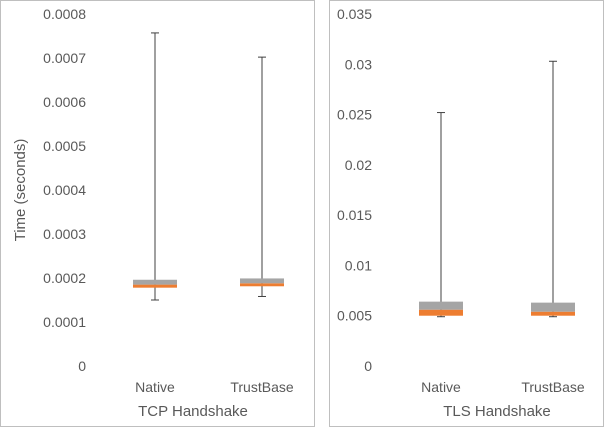 The image size is (604, 427). I want to click on y-tick-label: 0.0008, so click(64, 14).